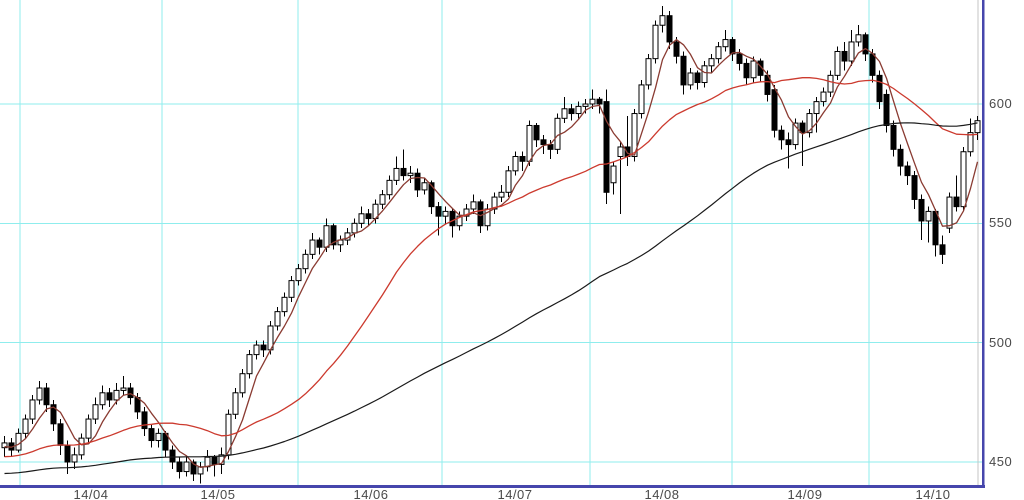 This screenshot has width=1024, height=500. Describe the element at coordinates (662, 493) in the screenshot. I see `x-axis-label: 14/08` at that location.